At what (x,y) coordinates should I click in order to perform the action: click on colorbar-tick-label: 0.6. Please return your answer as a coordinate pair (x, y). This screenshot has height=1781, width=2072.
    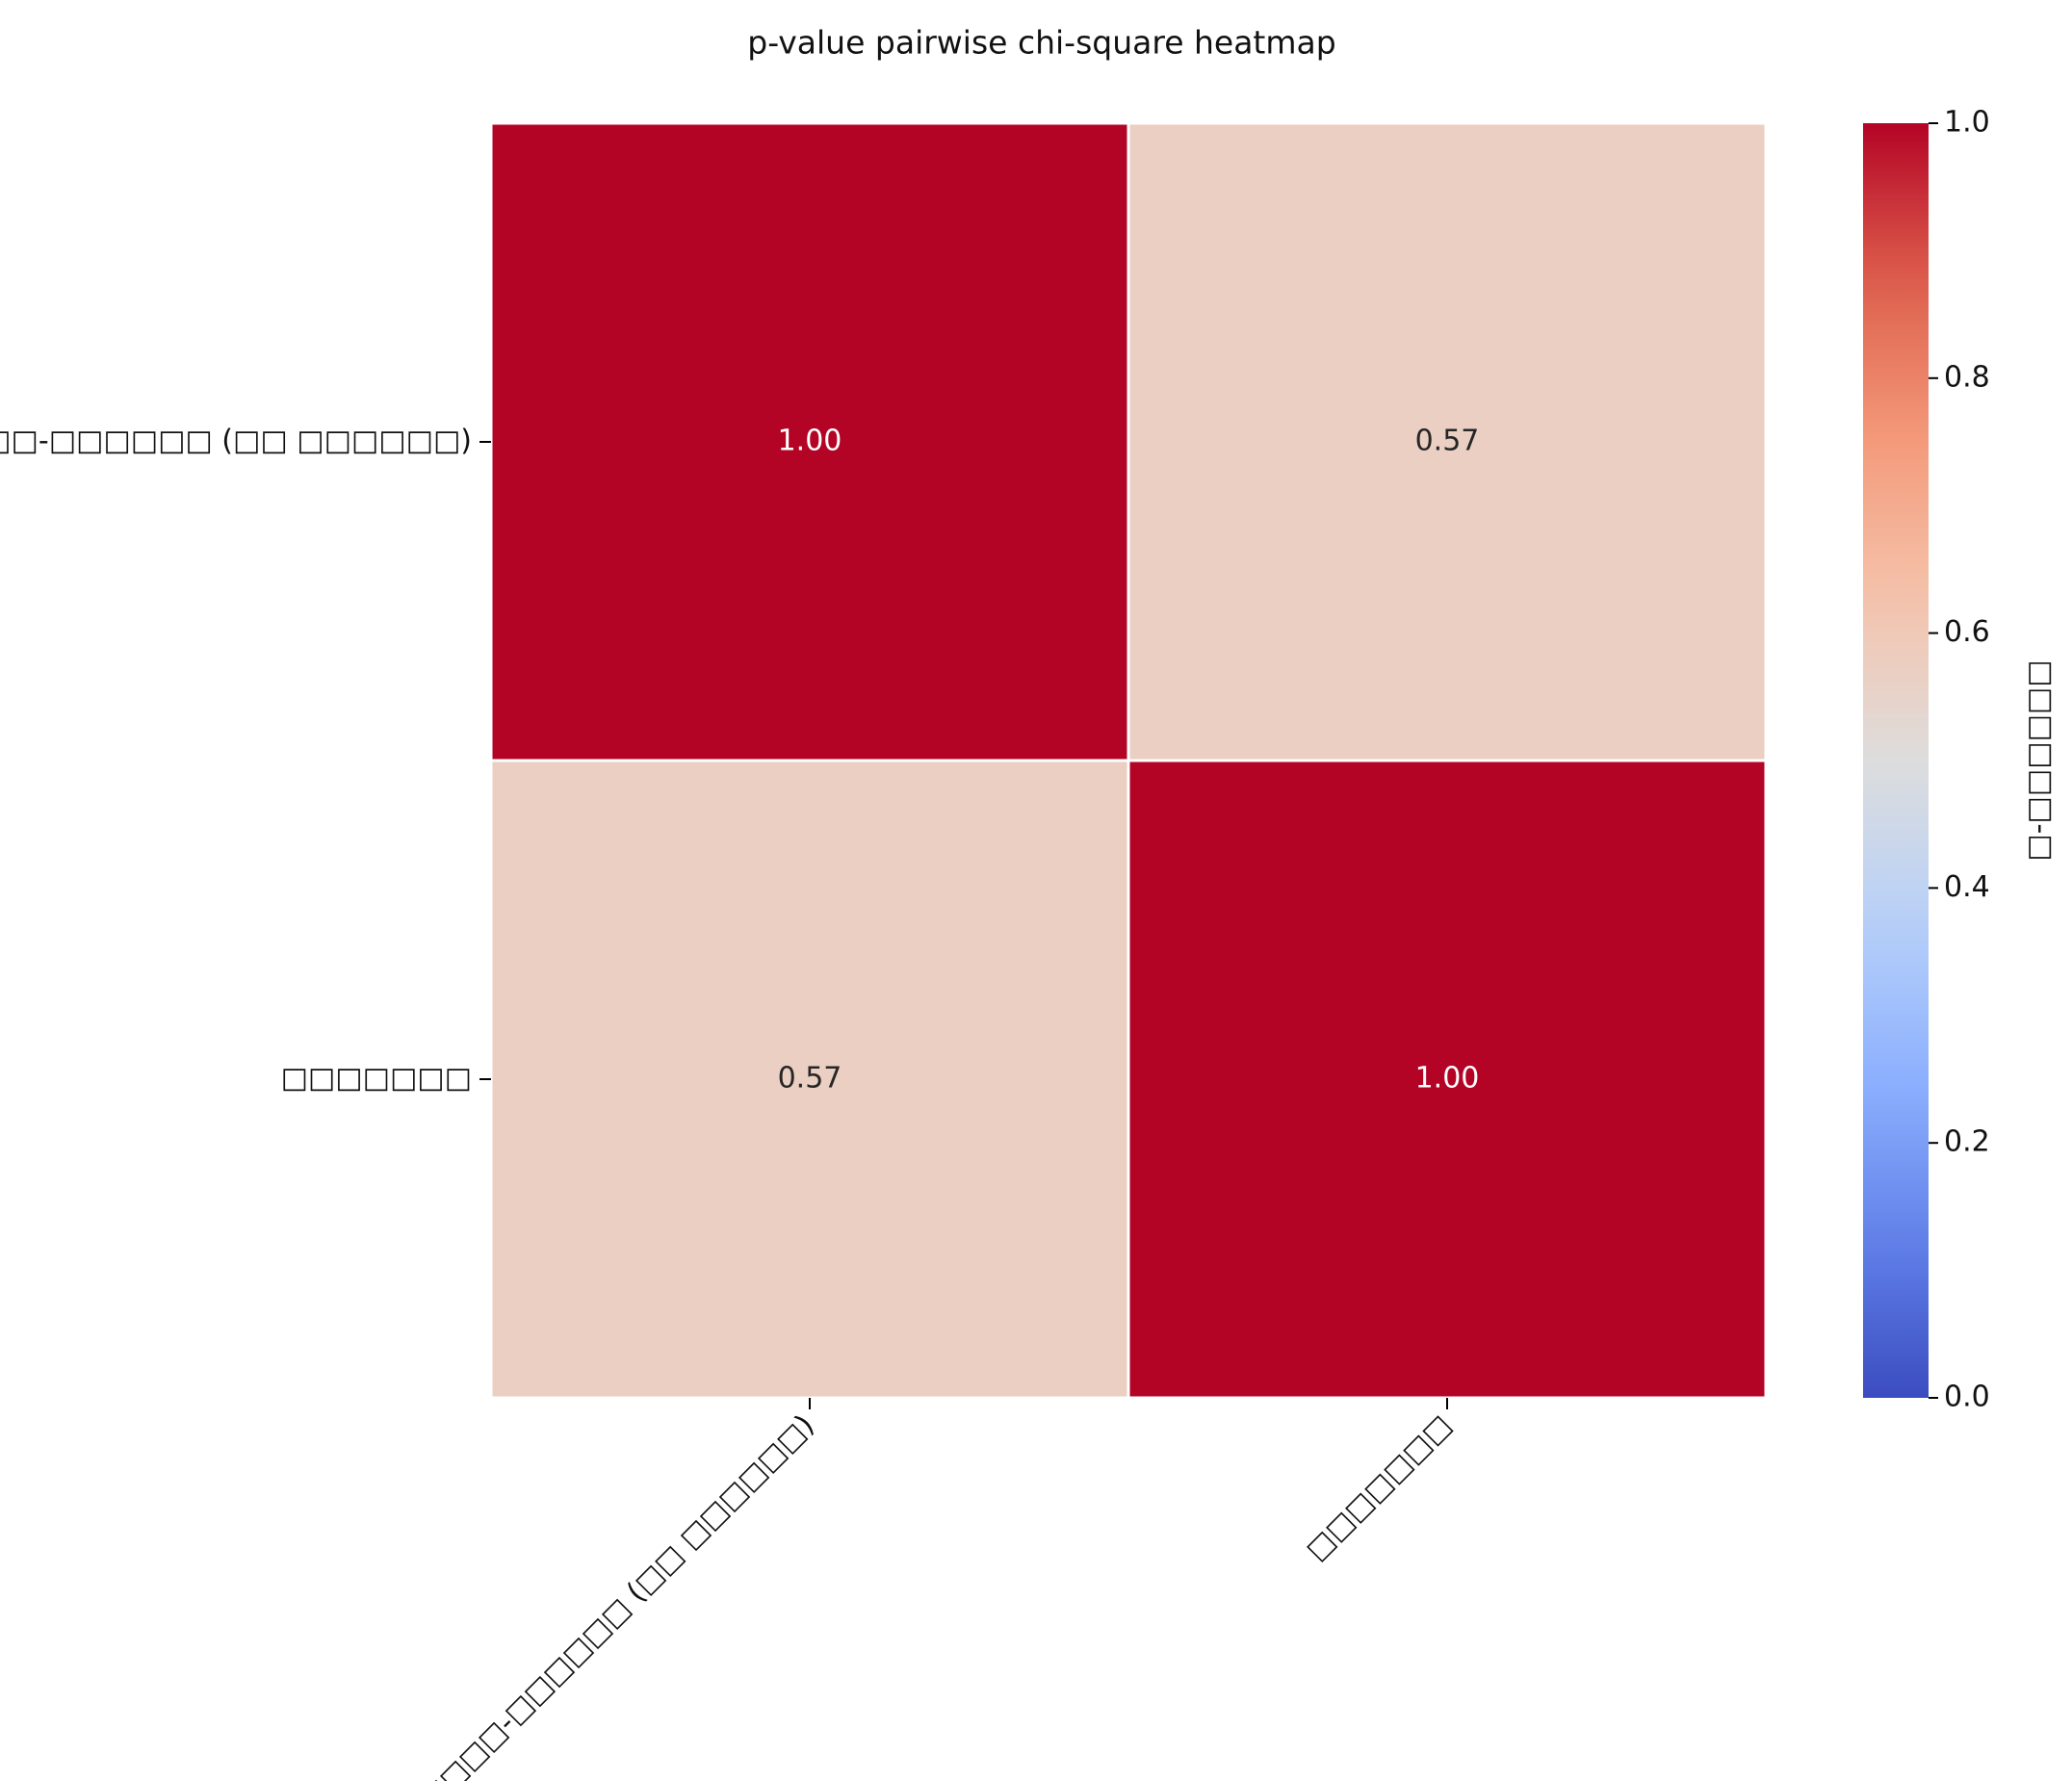
    Looking at the image, I should click on (1967, 632).